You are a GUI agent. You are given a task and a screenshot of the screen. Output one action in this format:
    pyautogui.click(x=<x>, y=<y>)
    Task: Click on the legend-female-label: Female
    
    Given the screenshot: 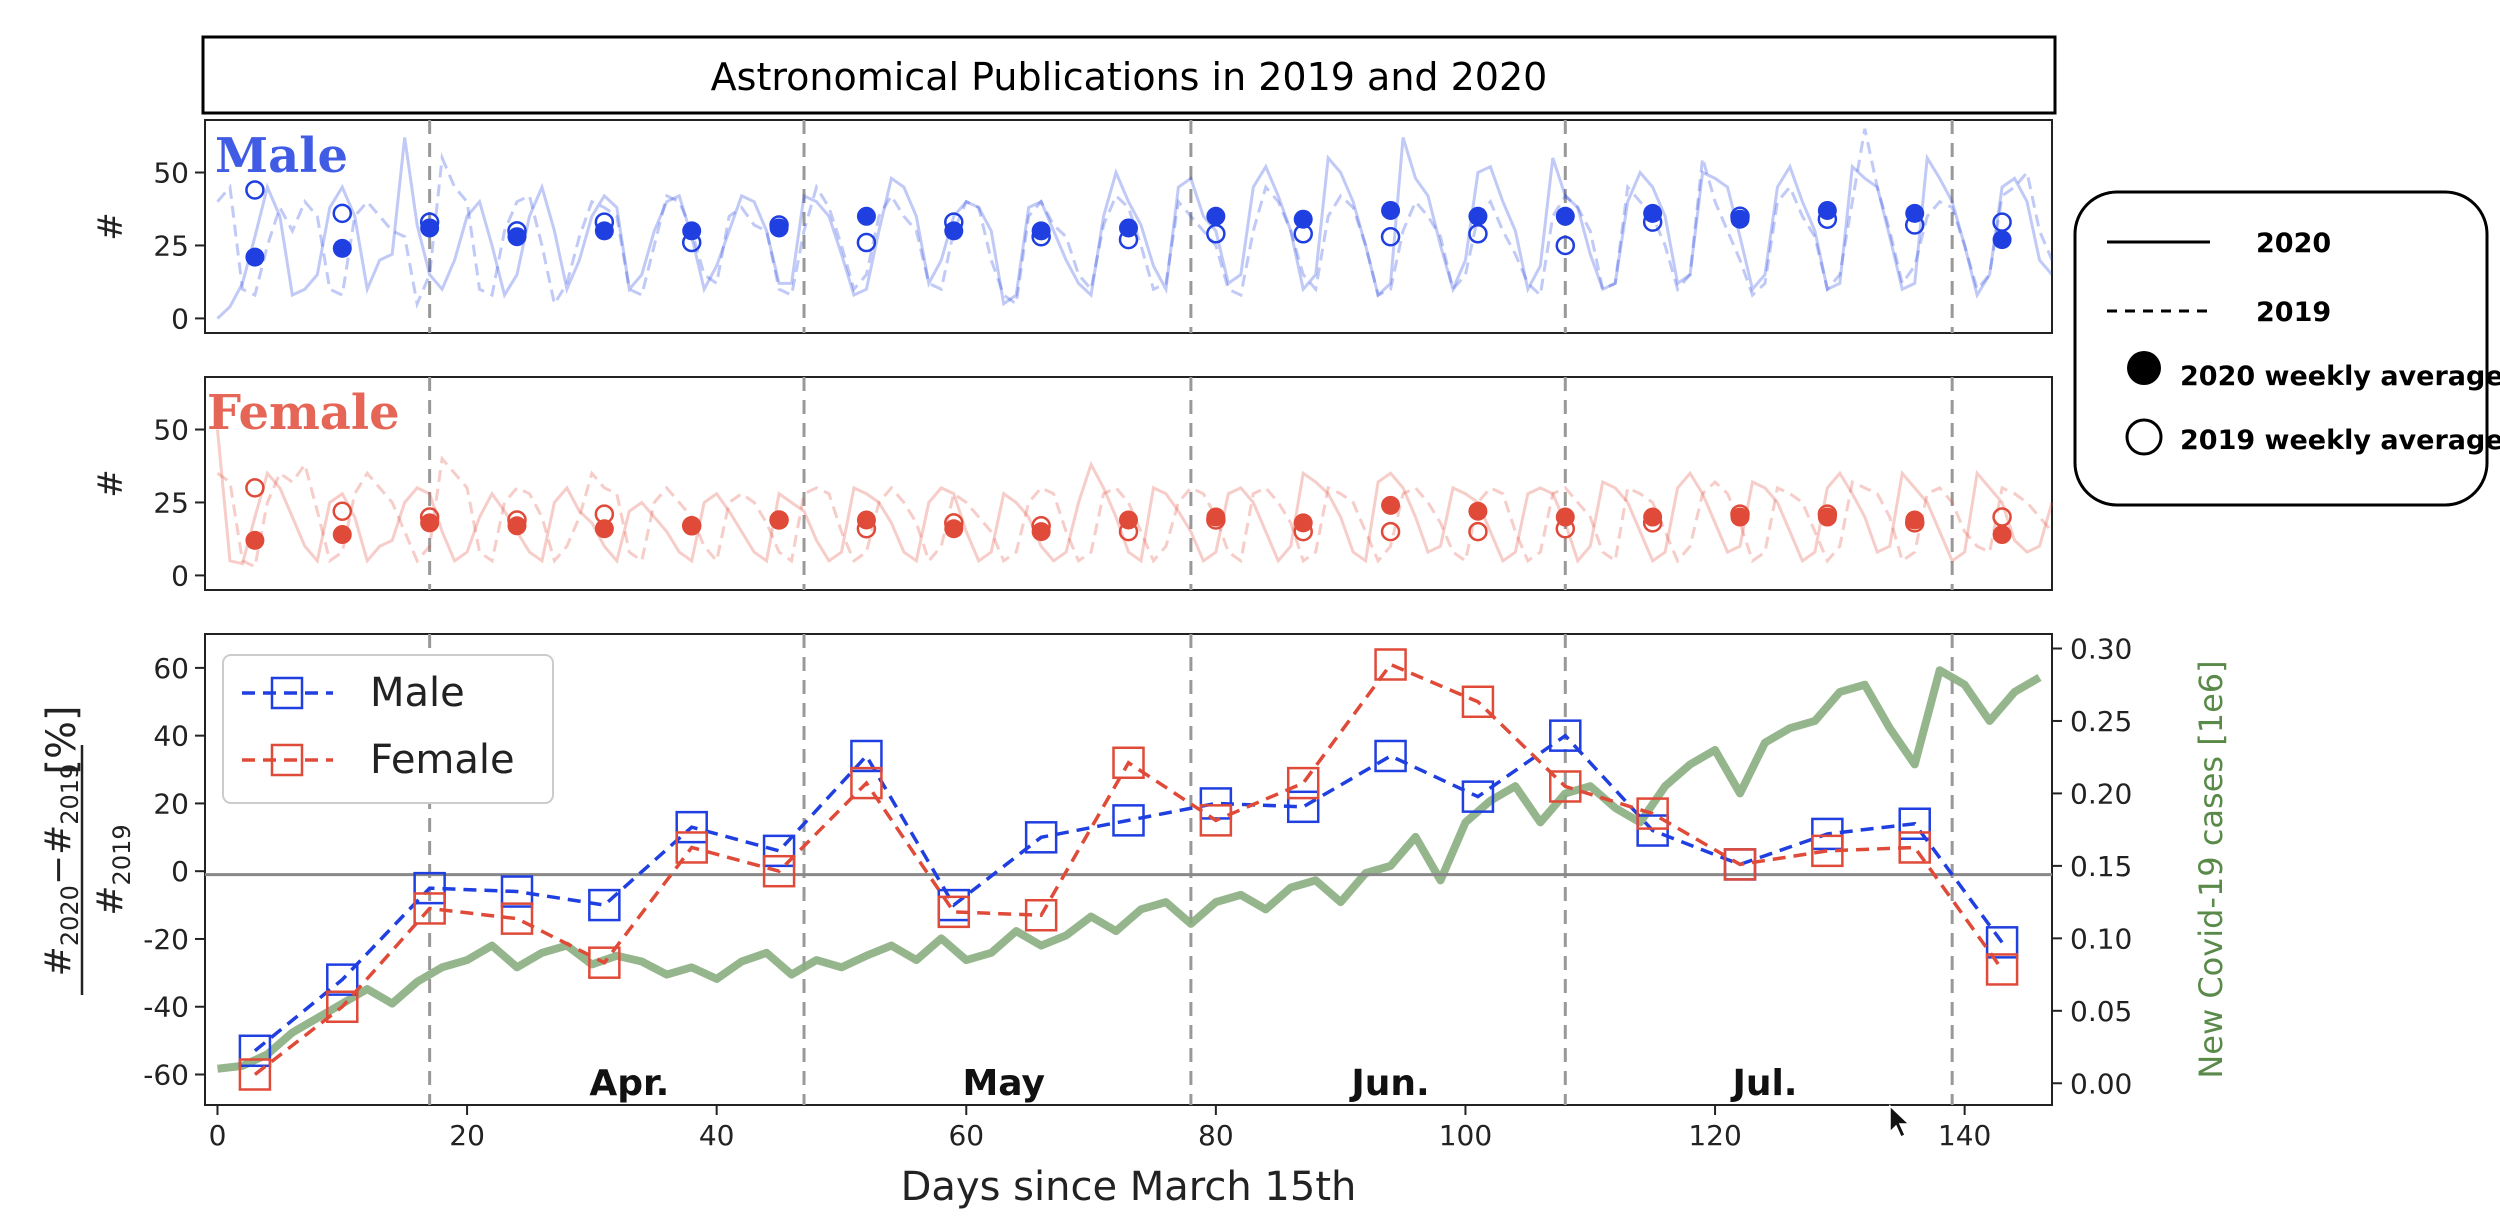 What is the action you would take?
    pyautogui.click(x=442, y=760)
    